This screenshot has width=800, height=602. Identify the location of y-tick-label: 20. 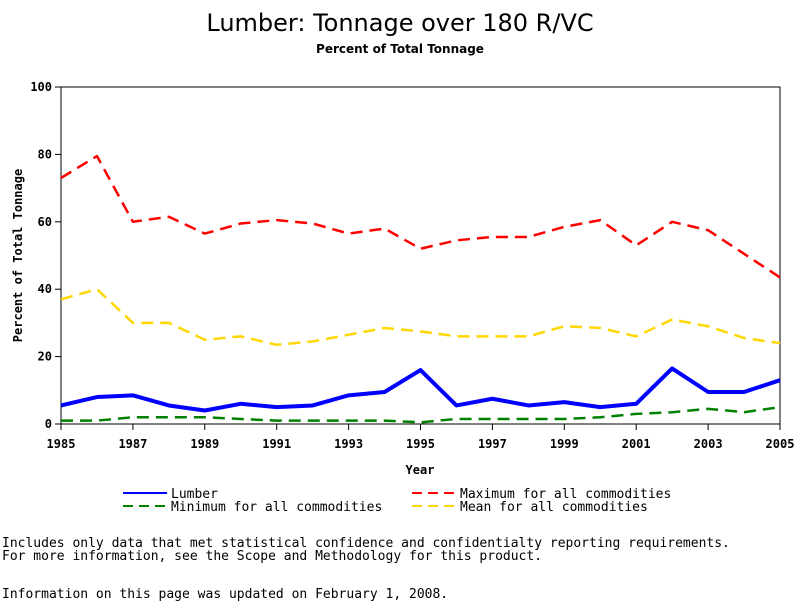
(45, 357).